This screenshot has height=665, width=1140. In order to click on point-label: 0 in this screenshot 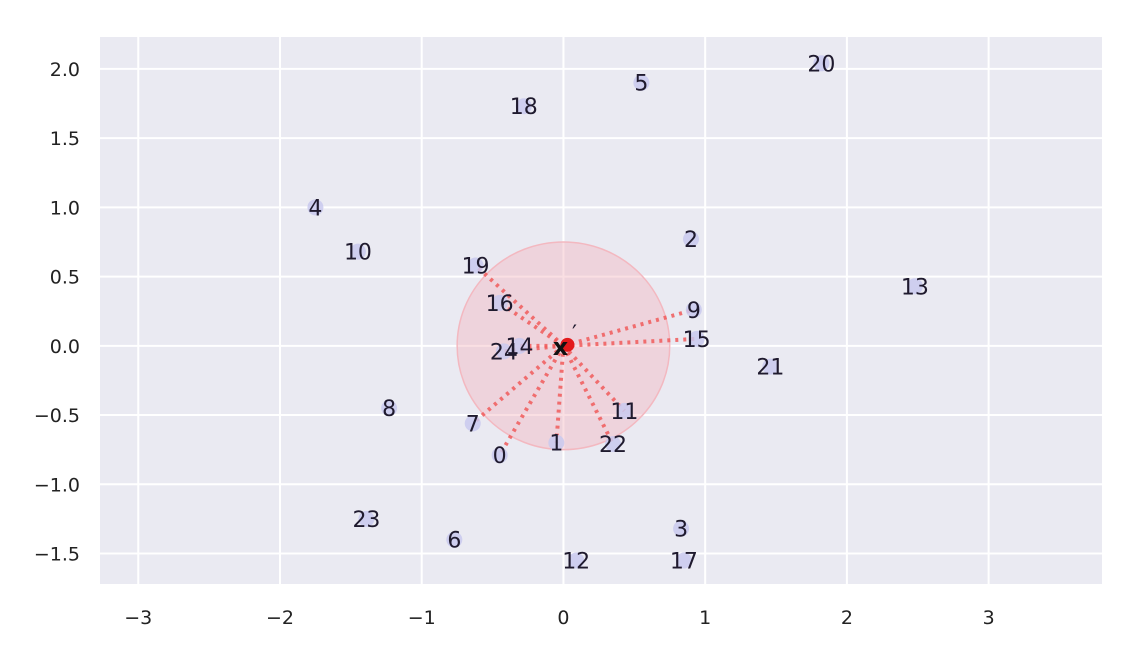, I will do `click(500, 456)`.